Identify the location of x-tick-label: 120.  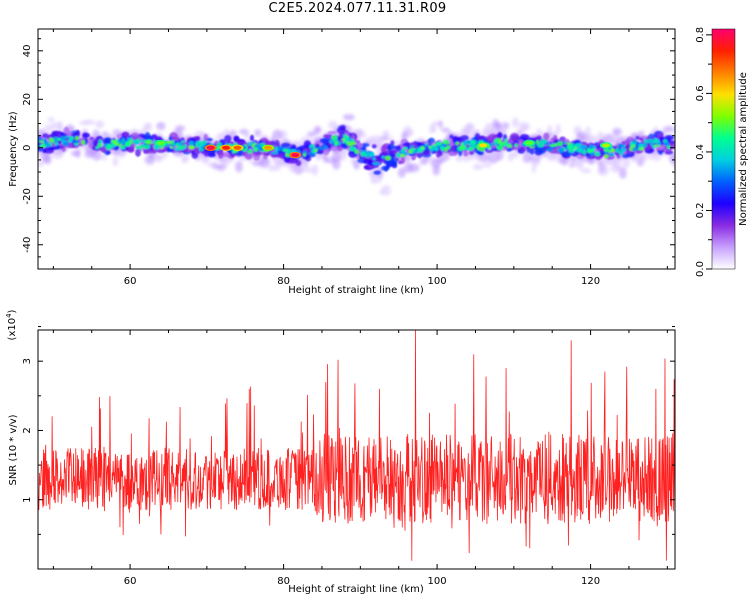
(590, 281).